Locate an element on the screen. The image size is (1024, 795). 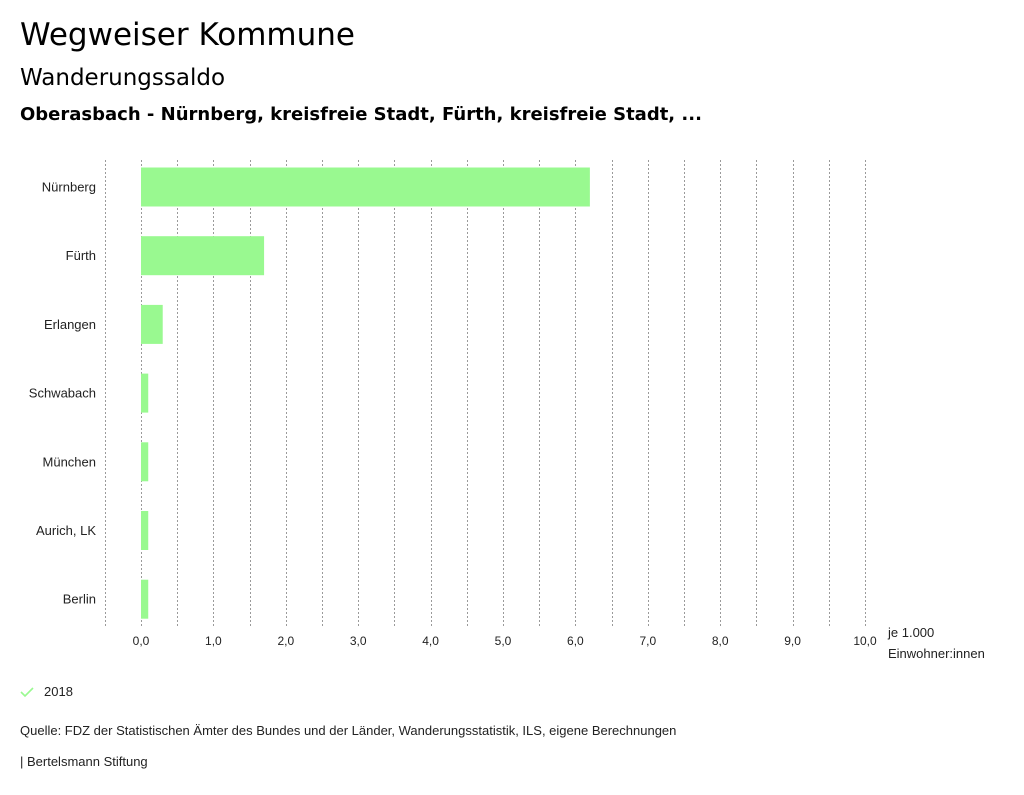
x-tick-label: 8,0 is located at coordinates (720, 641).